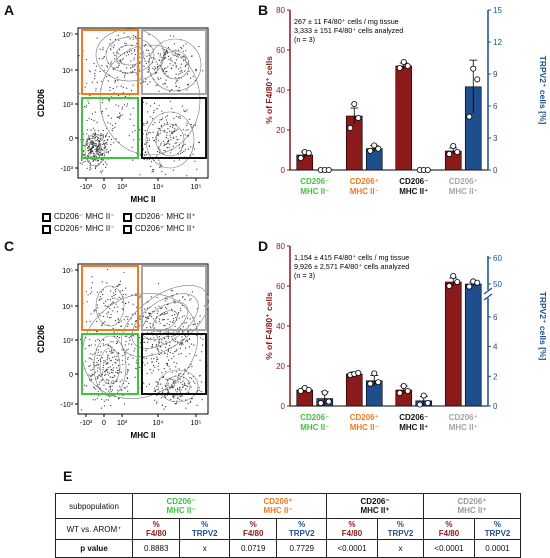  I want to click on y-tick-label: 80, so click(280, 10).